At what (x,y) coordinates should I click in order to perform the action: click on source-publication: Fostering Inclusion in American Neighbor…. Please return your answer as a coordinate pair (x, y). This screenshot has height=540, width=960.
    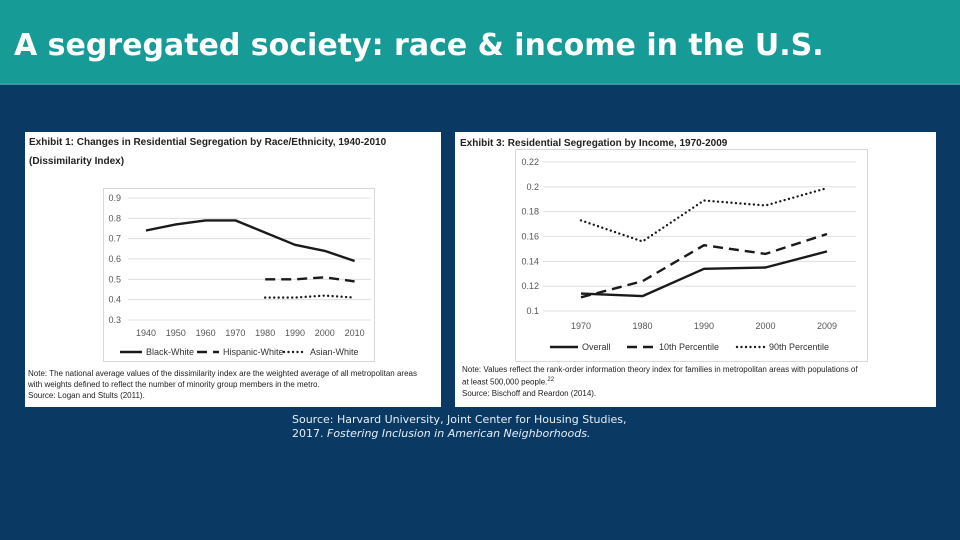
    Looking at the image, I should click on (459, 433).